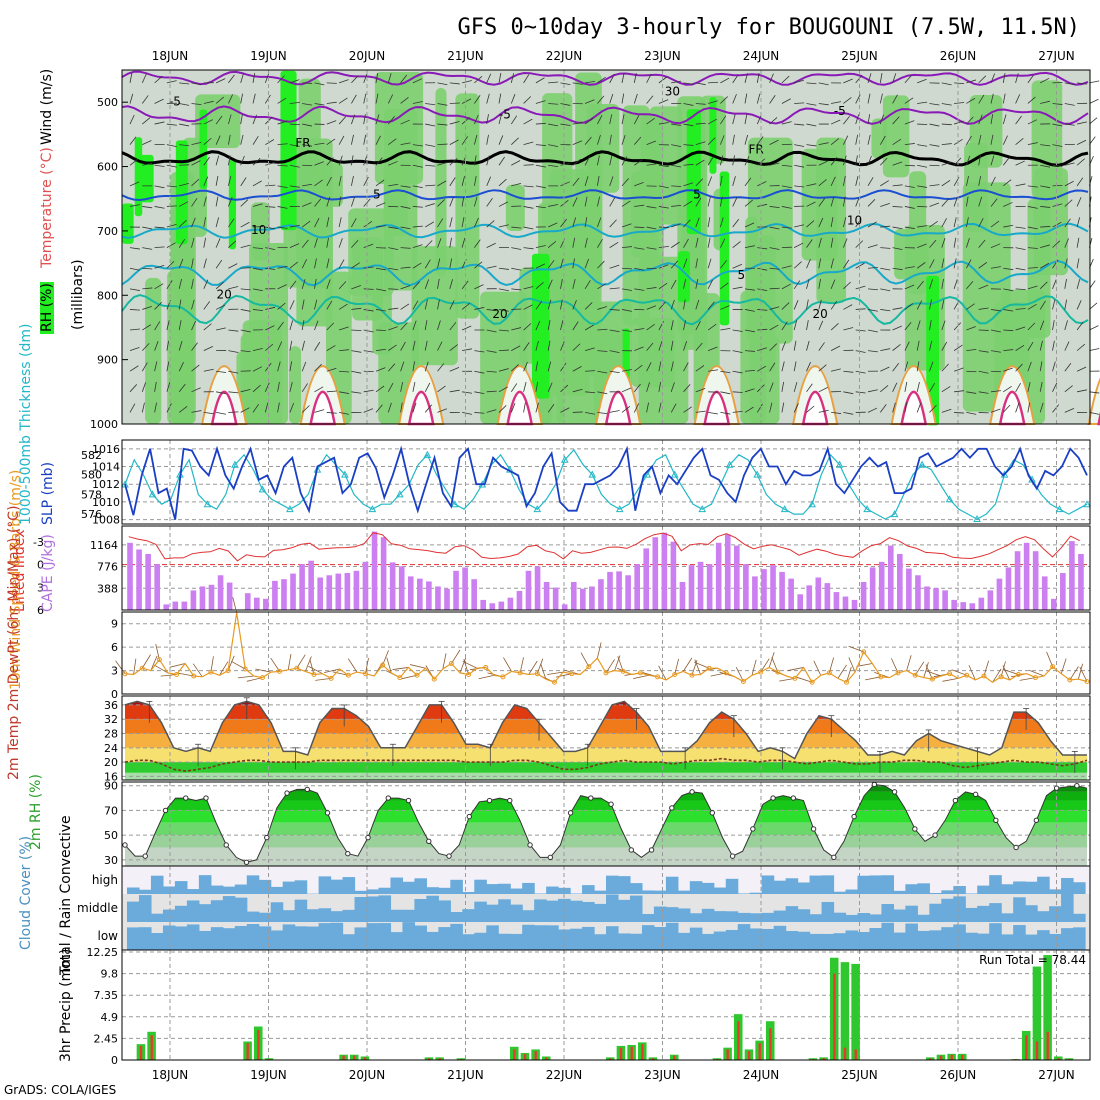  Describe the element at coordinates (515, 208) in the screenshot. I see `rh-green-band` at that location.